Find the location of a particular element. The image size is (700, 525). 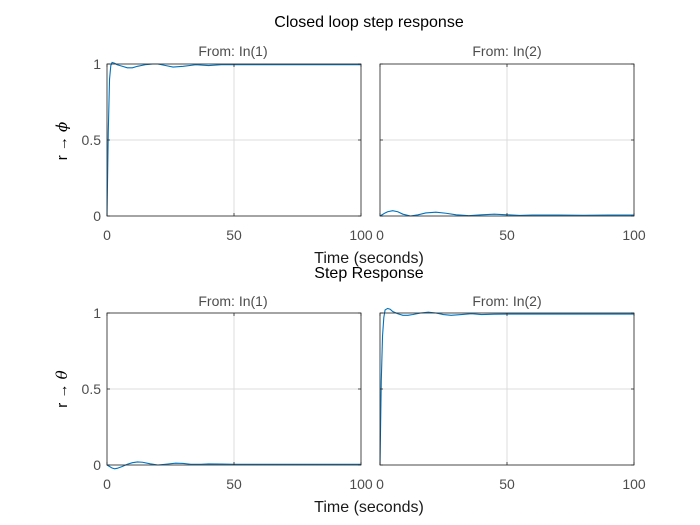

xtick-label-top-left: 100 is located at coordinates (361, 235).